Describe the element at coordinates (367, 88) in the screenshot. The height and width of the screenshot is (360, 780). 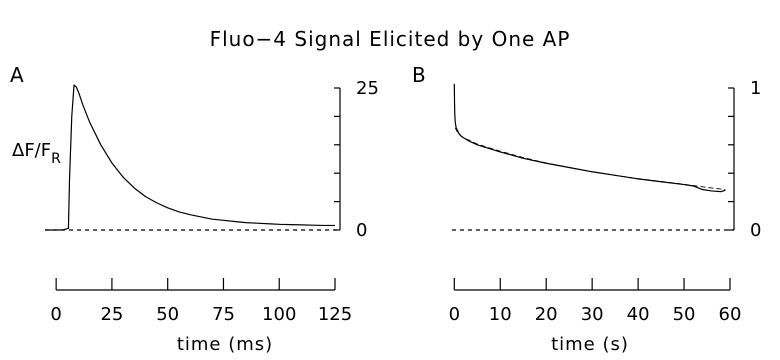
I see `panel-a-y-tick-label: 25` at that location.